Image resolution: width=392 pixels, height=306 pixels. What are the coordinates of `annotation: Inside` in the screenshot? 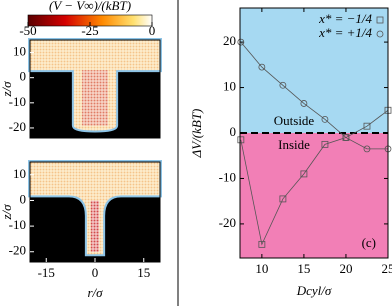 It's located at (294, 144).